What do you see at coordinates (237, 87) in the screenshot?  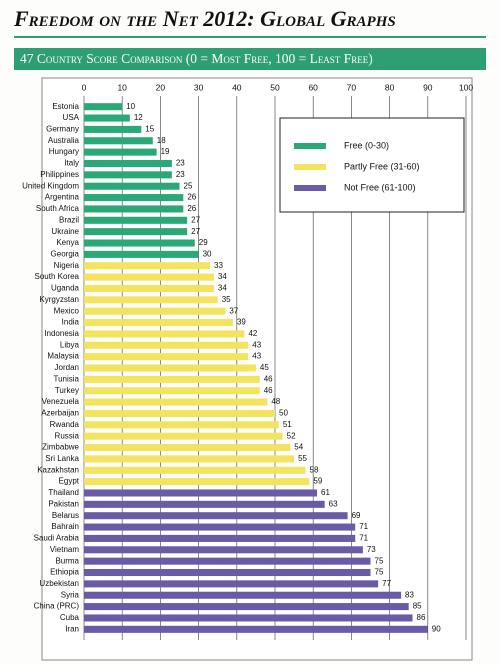 I see `x-tick-label: 40` at bounding box center [237, 87].